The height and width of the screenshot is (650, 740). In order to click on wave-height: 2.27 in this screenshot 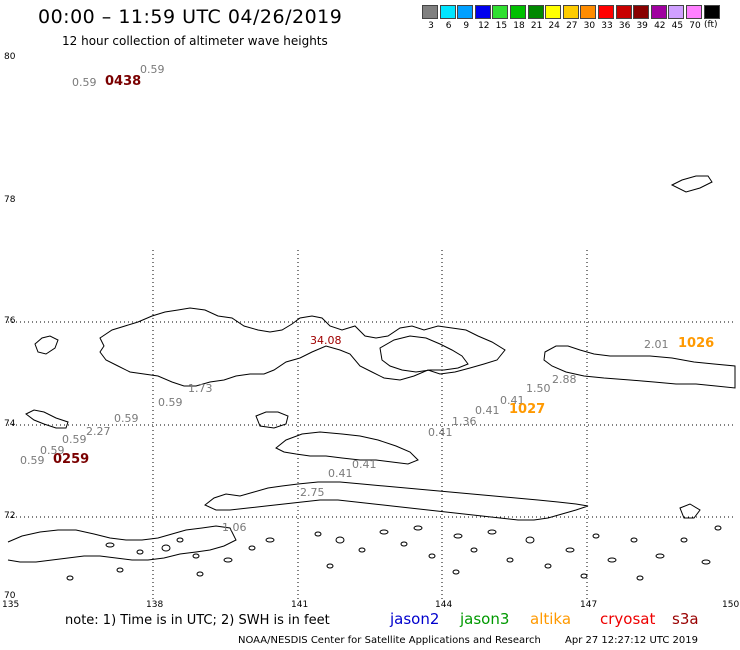, I will do `click(98, 431)`.